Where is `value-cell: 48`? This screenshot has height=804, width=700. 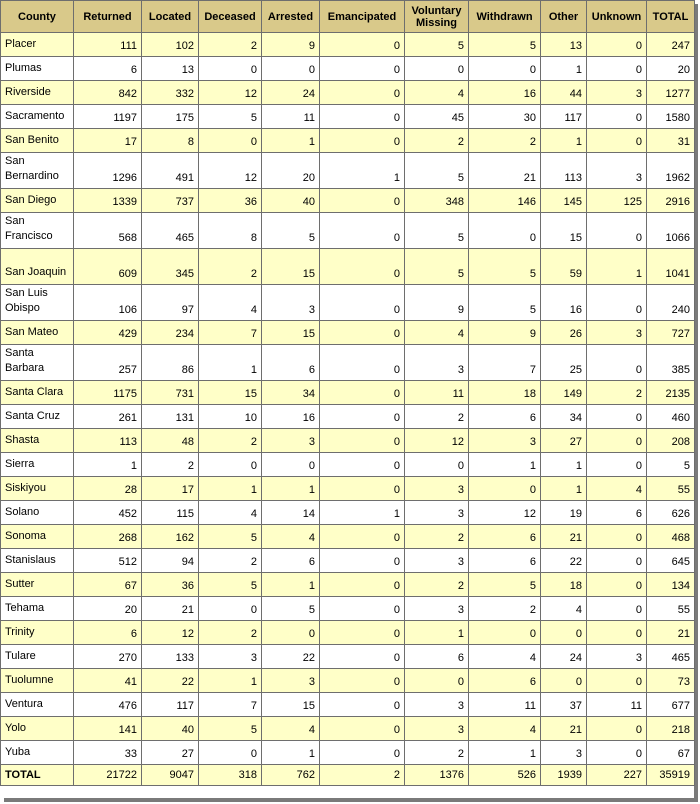 value-cell: 48 is located at coordinates (170, 440).